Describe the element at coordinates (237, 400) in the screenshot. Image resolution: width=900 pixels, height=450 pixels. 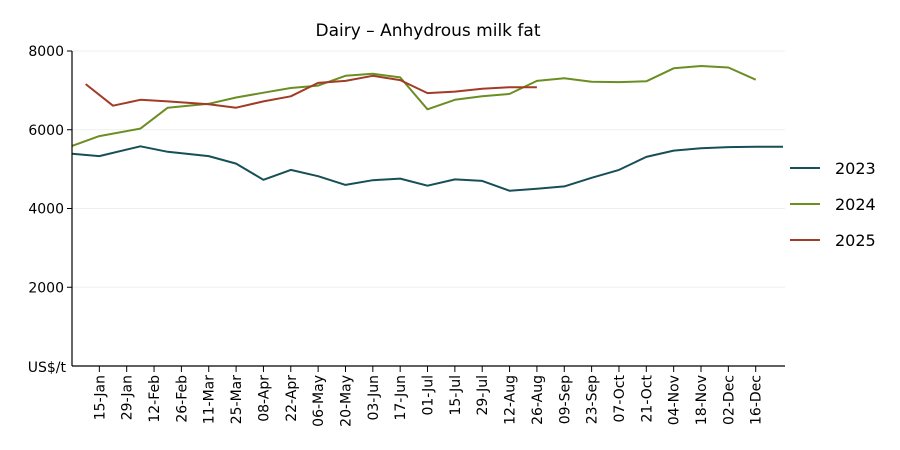
I see `x-tick-label: 25-Mar` at that location.